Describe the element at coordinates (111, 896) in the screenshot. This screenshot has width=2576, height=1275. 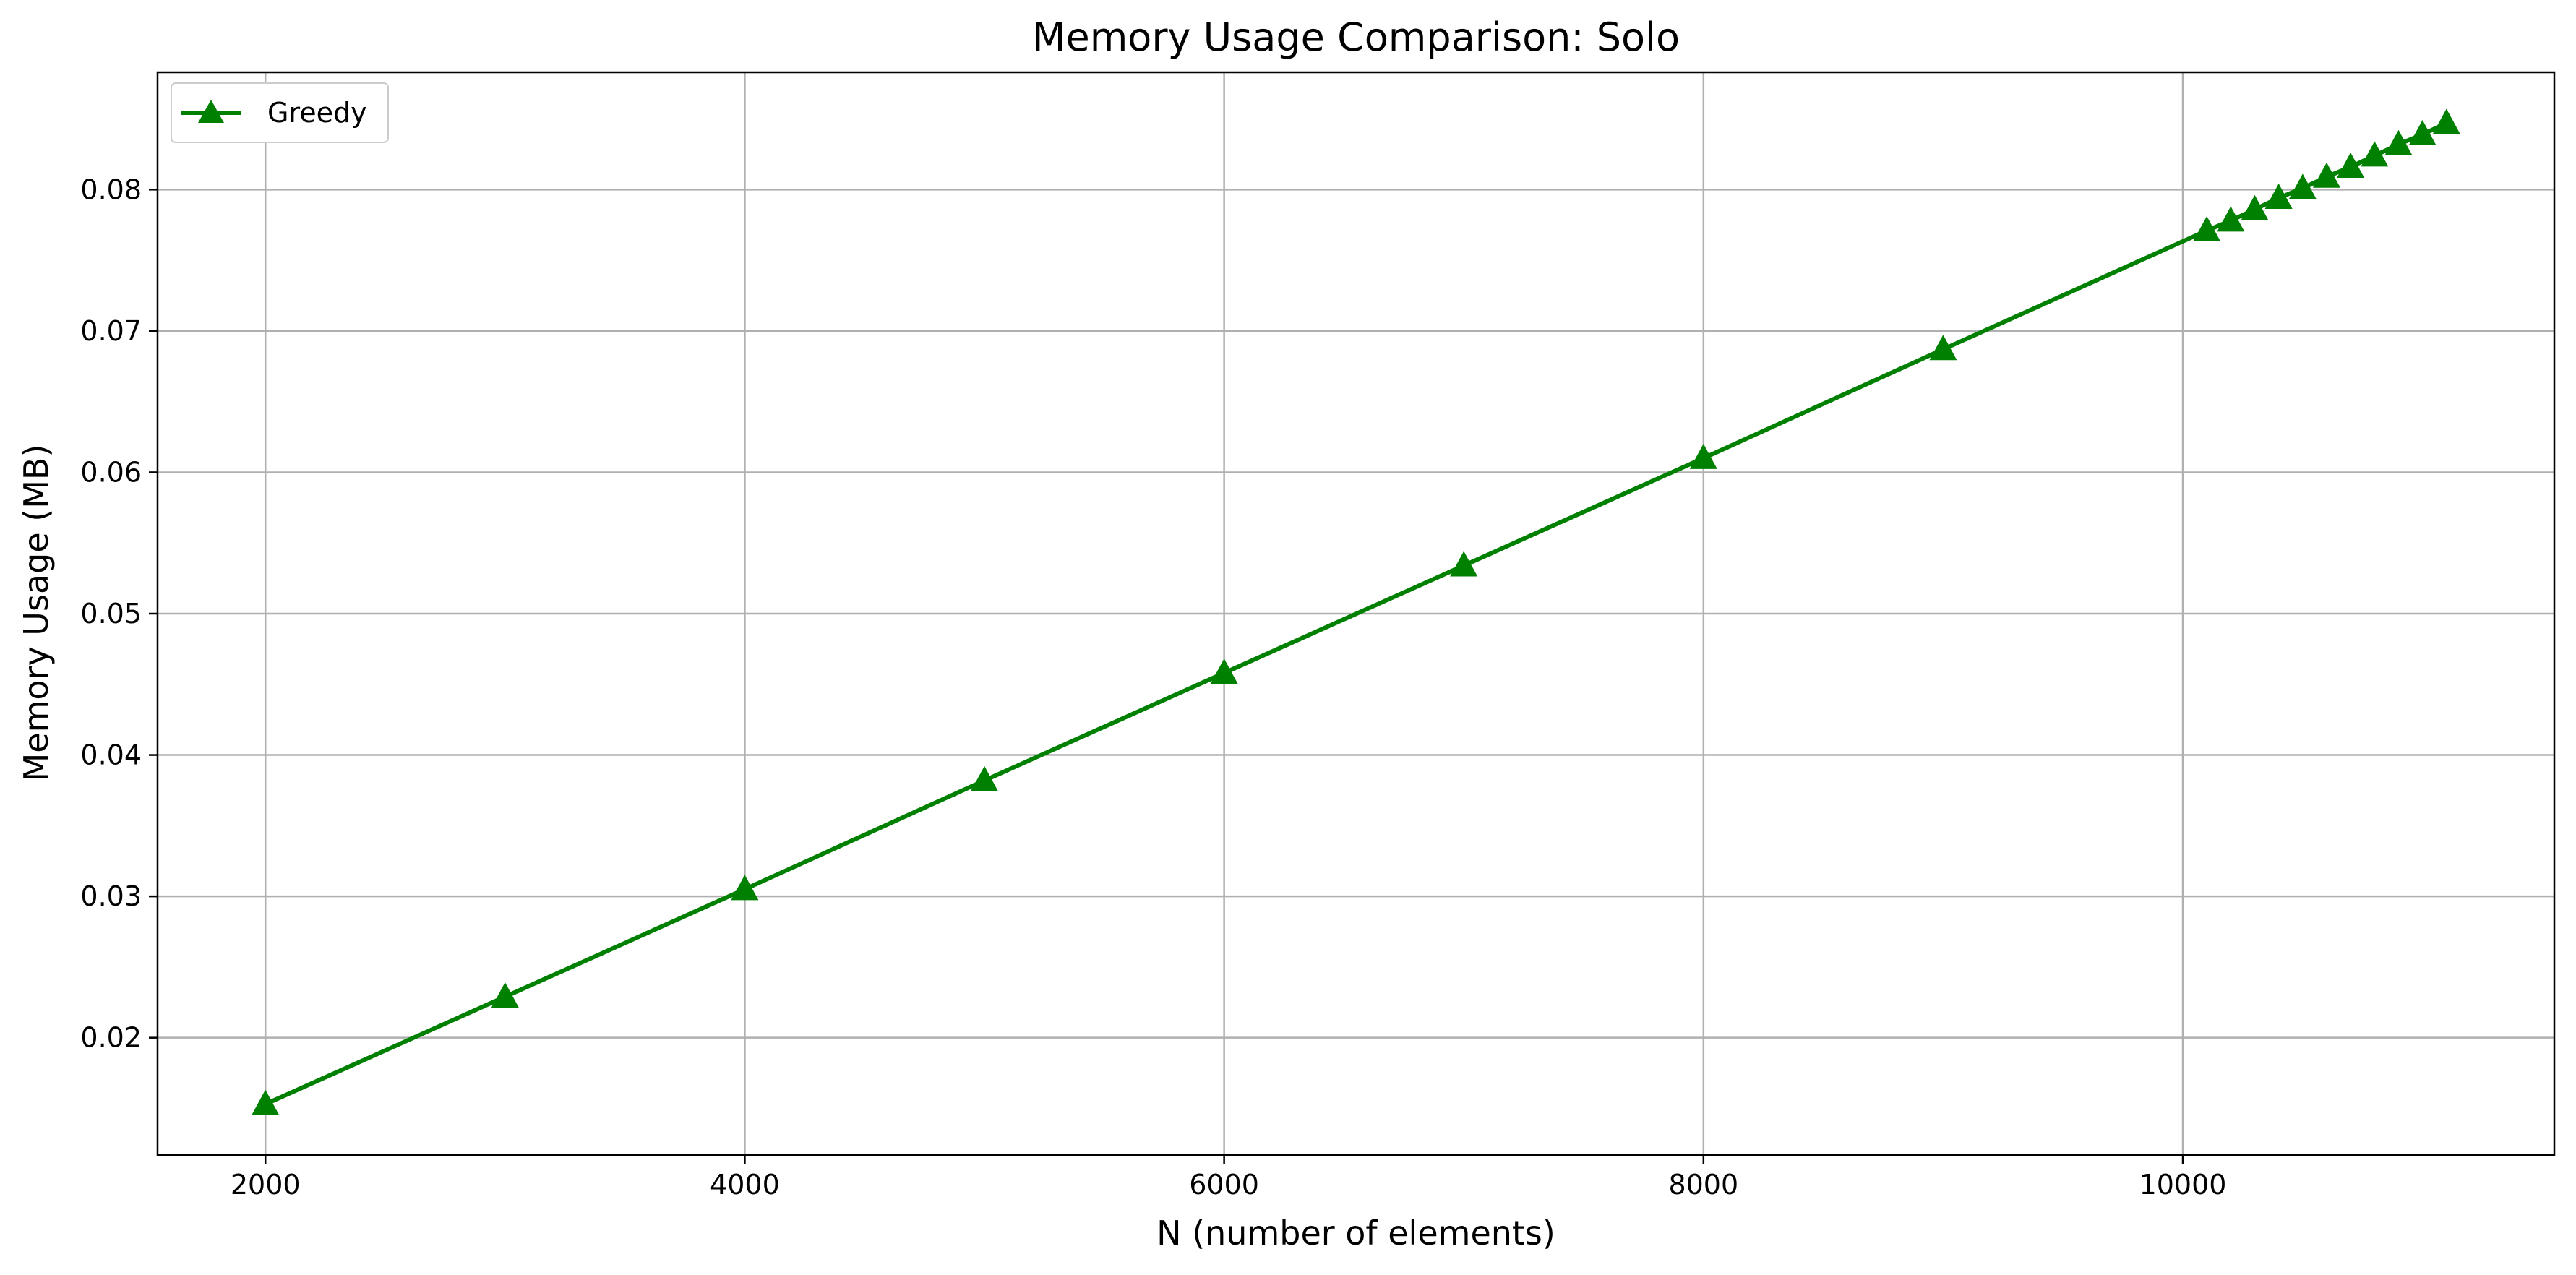
I see `y-tick-label: 0.03` at that location.